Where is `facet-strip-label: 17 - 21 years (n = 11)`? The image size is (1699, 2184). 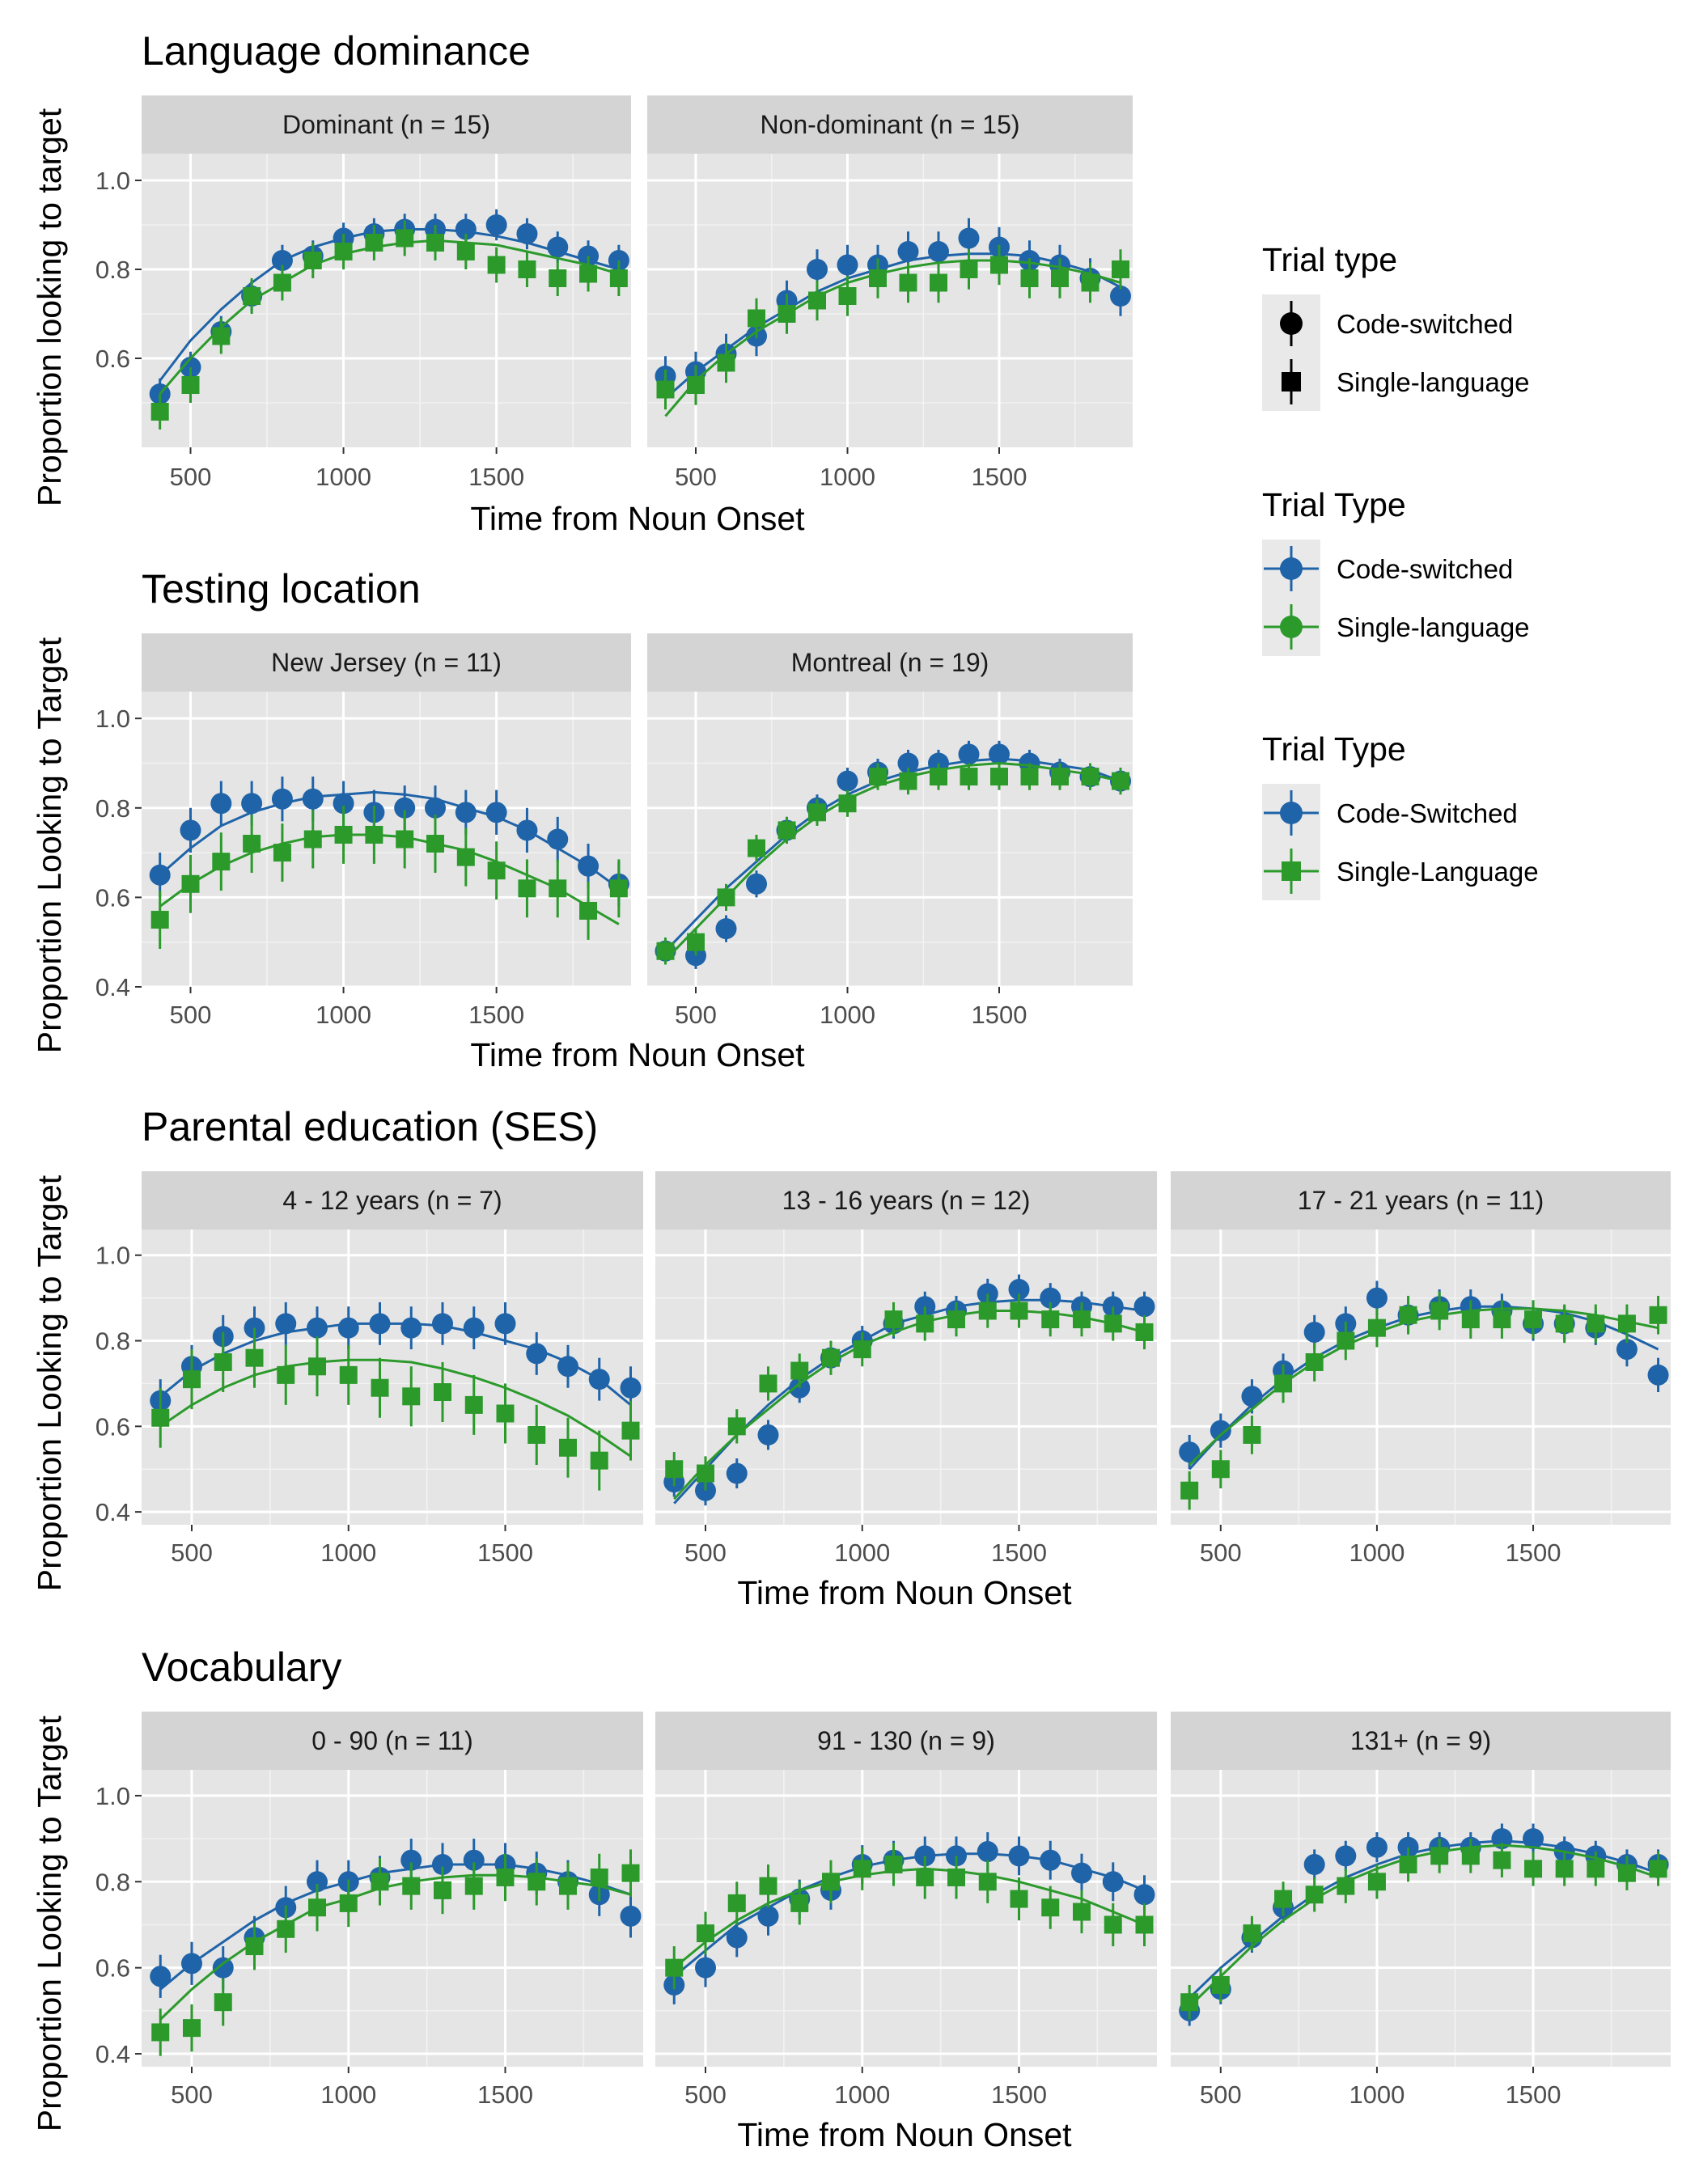 facet-strip-label: 17 - 21 years (n = 11) is located at coordinates (1421, 1200).